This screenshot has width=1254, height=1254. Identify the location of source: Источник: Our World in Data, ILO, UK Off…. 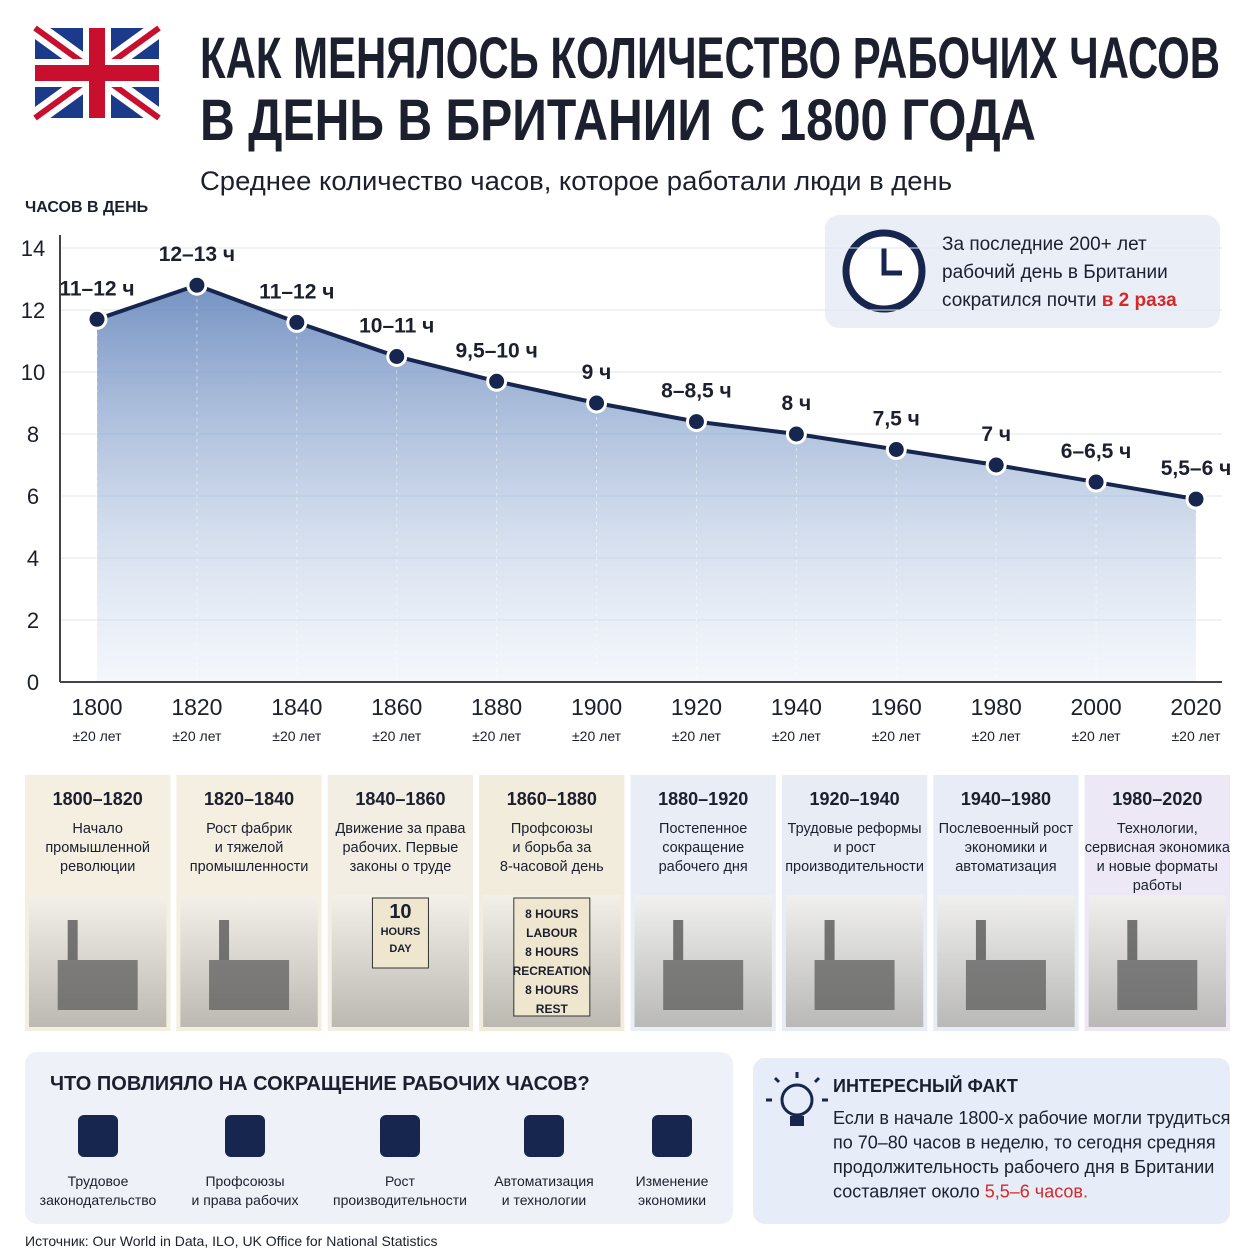
(231, 1241).